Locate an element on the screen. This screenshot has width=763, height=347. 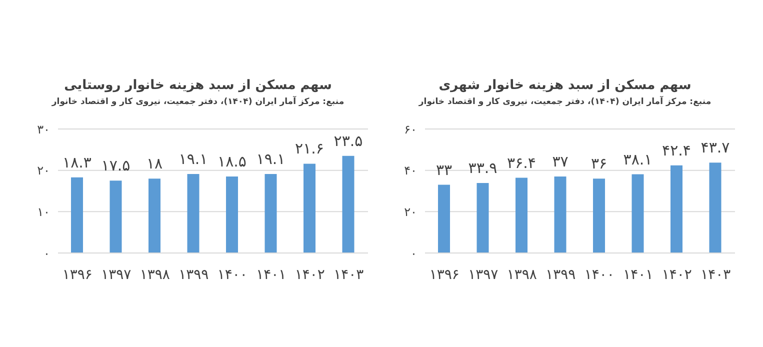
data-label: ۳۳ is located at coordinates (444, 169).